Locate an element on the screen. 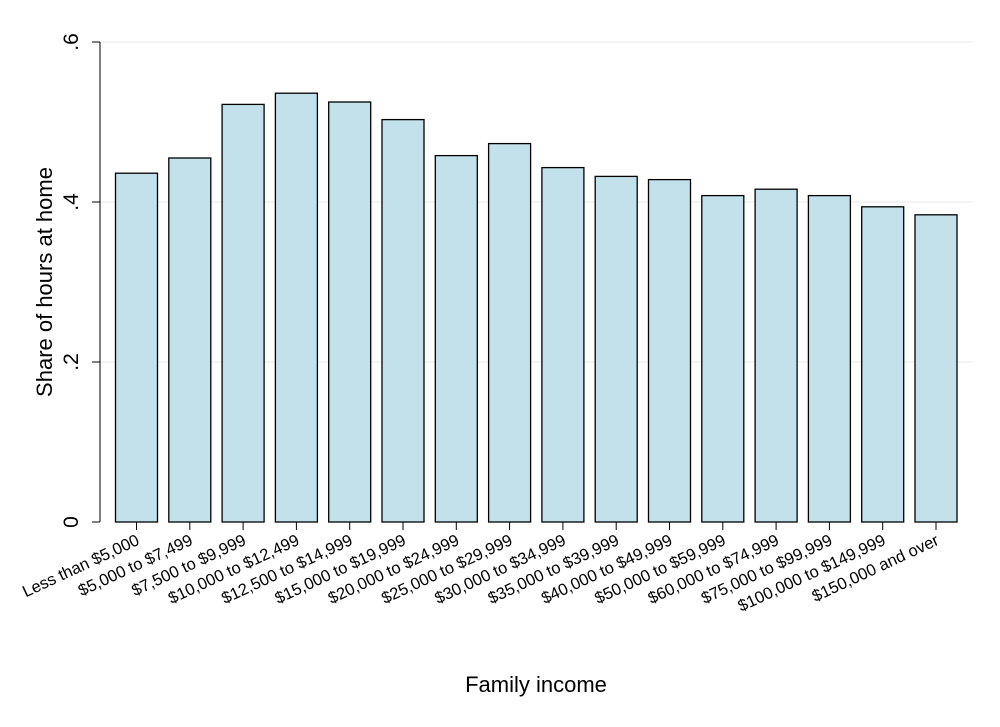  y-tick-label-3: .6 is located at coordinates (71, 42).